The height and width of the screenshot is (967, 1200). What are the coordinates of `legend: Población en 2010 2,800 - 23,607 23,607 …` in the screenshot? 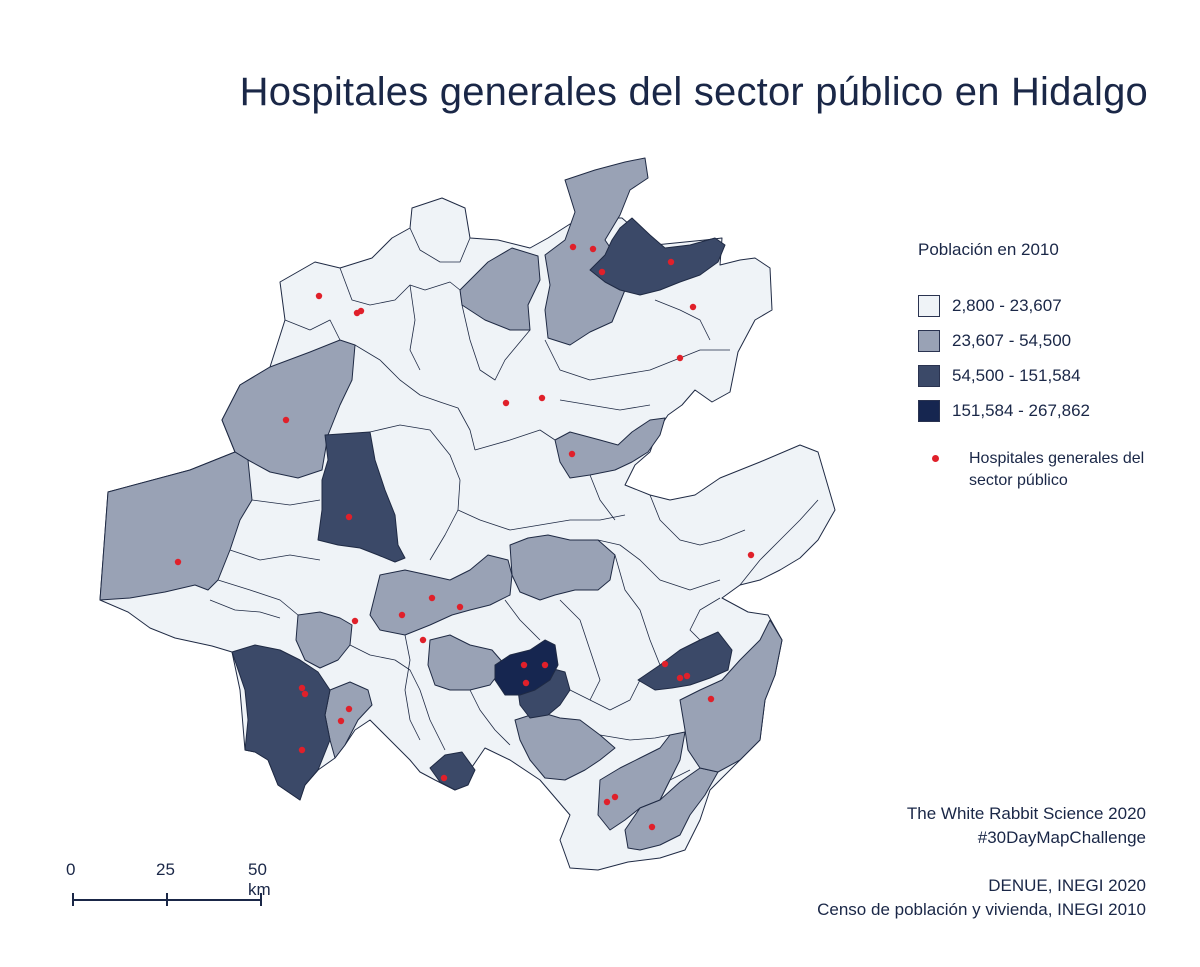 It's located at (1038, 366).